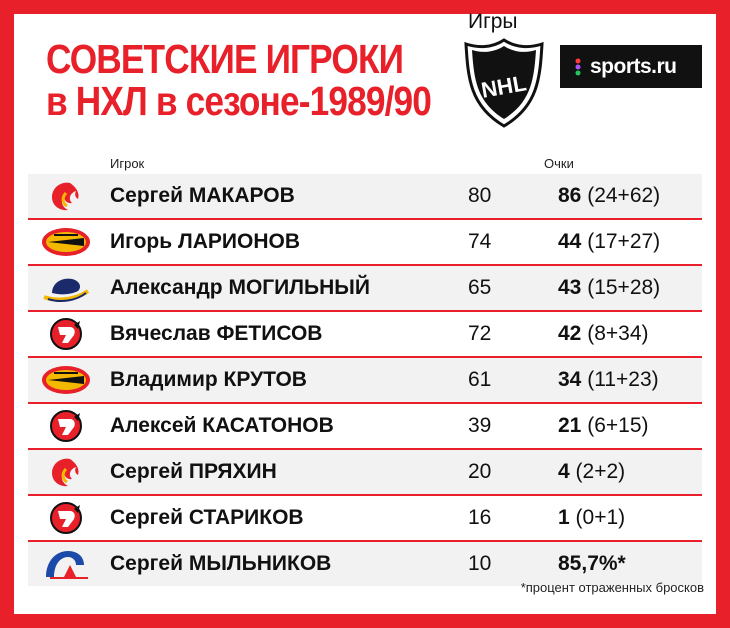  What do you see at coordinates (570, 333) in the screenshot?
I see `player-points: 42` at bounding box center [570, 333].